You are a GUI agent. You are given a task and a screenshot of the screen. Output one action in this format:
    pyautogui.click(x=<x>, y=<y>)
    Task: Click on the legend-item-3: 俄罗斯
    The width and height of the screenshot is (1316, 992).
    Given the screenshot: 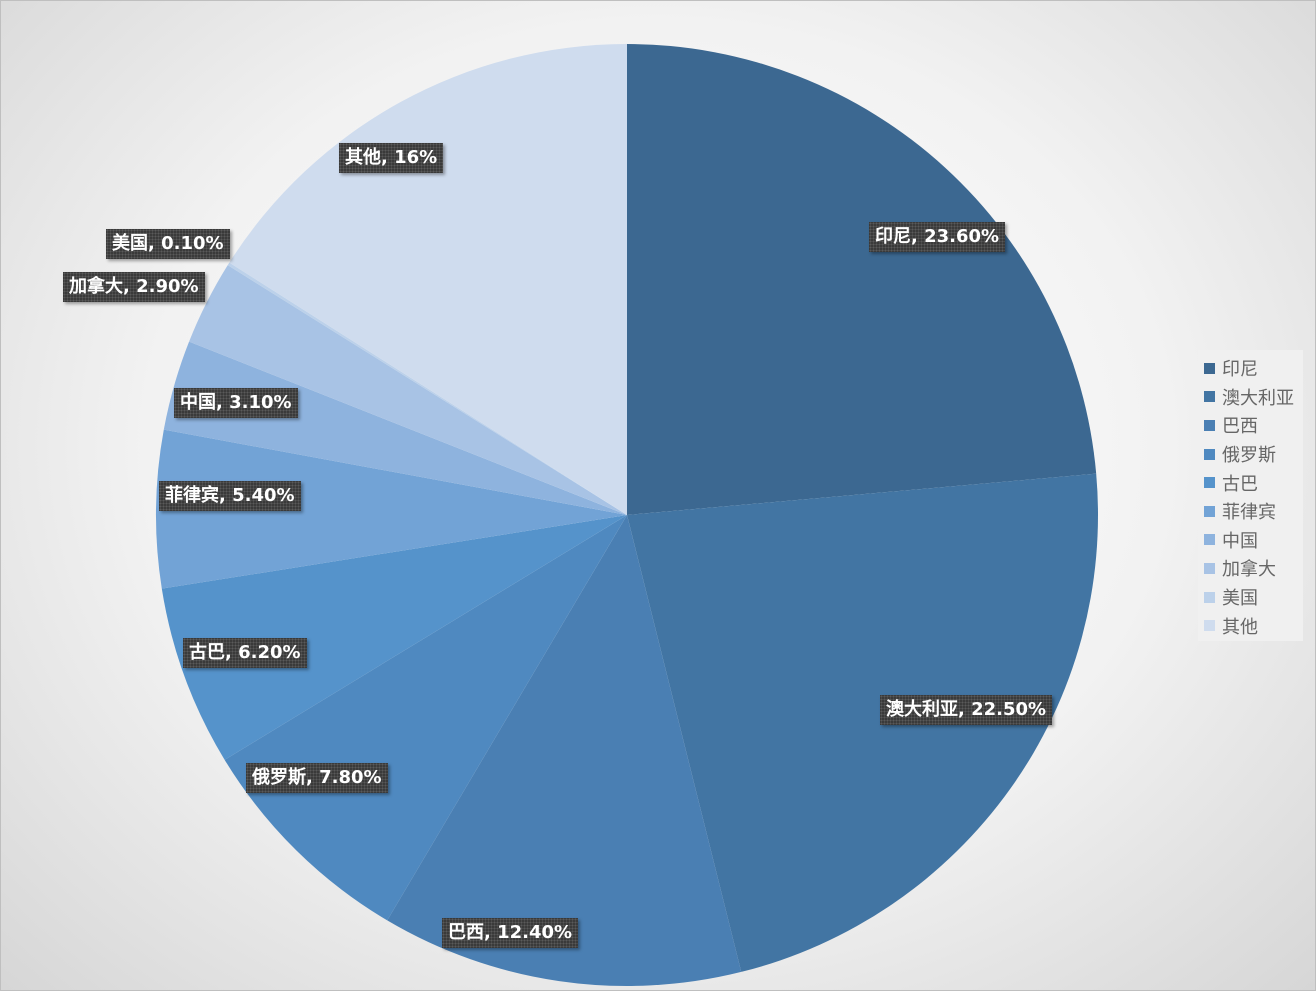 What is the action you would take?
    pyautogui.click(x=1253, y=454)
    